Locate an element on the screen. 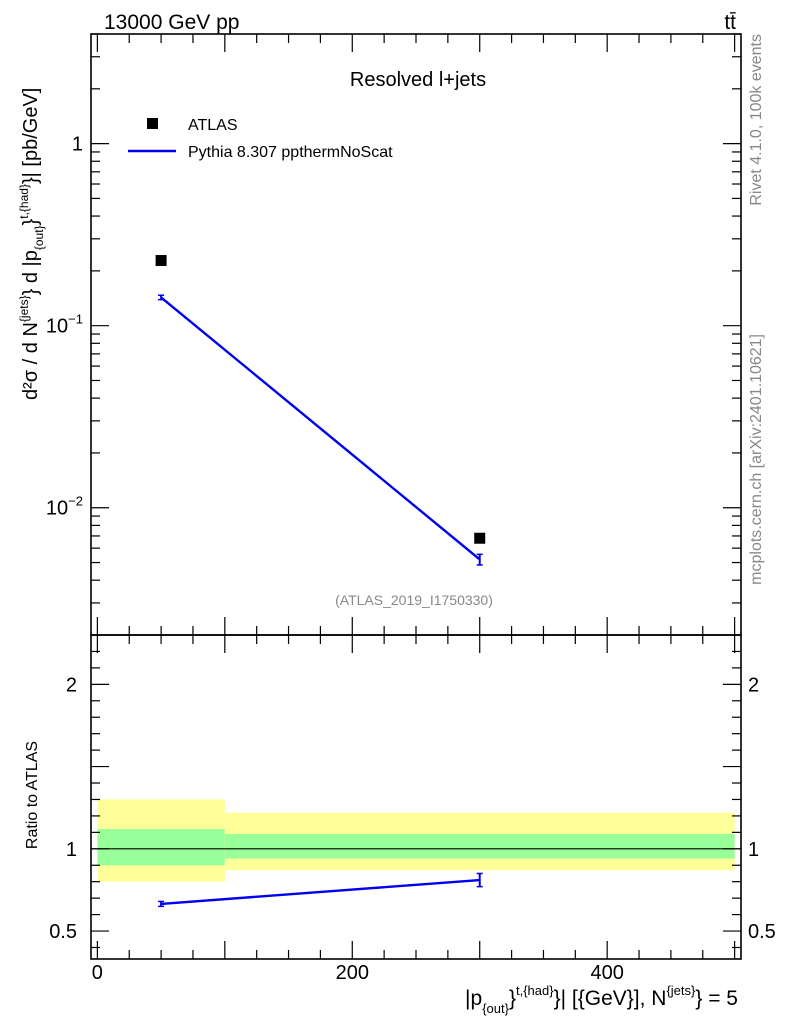  ratio-y-tick-label-right: 0.5 is located at coordinates (762, 932).